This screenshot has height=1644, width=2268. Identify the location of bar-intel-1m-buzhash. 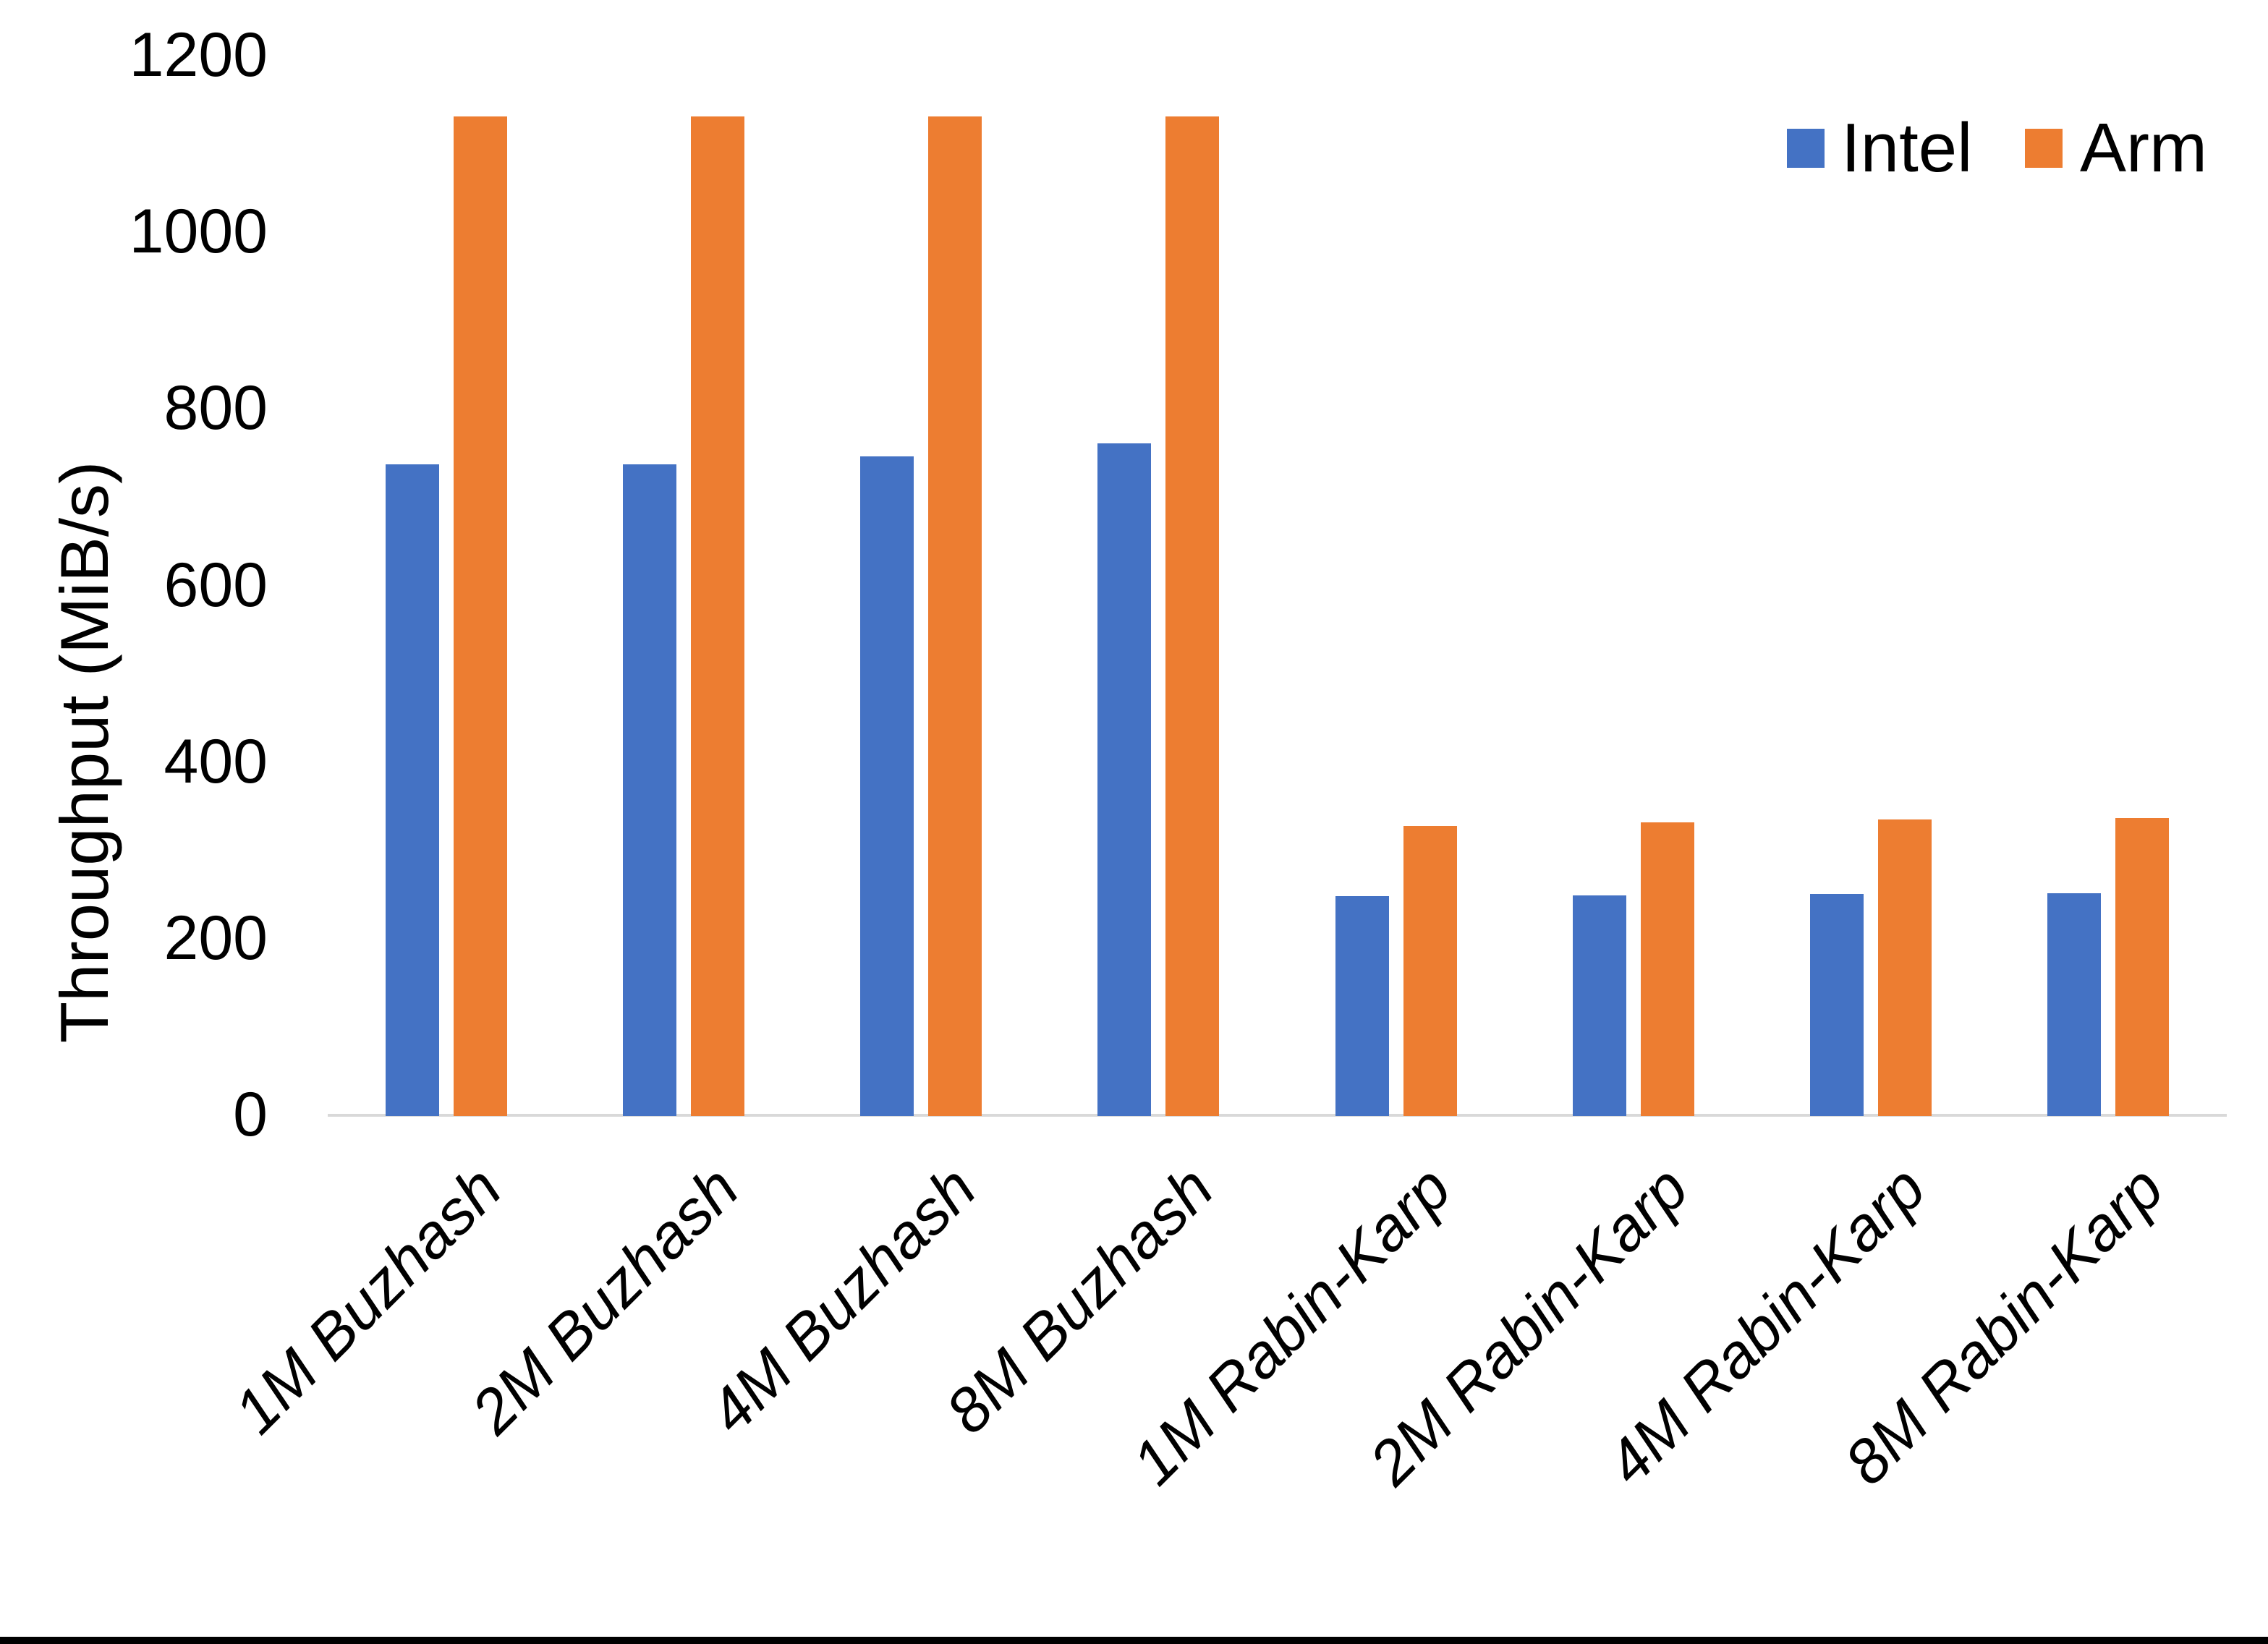
(413, 790).